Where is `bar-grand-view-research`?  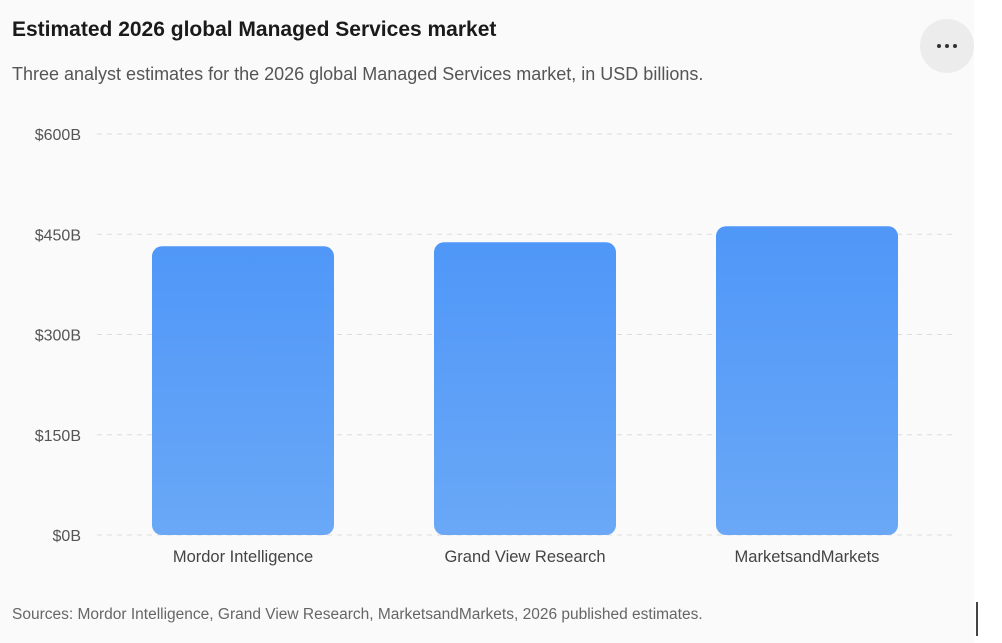
bar-grand-view-research is located at coordinates (525, 388).